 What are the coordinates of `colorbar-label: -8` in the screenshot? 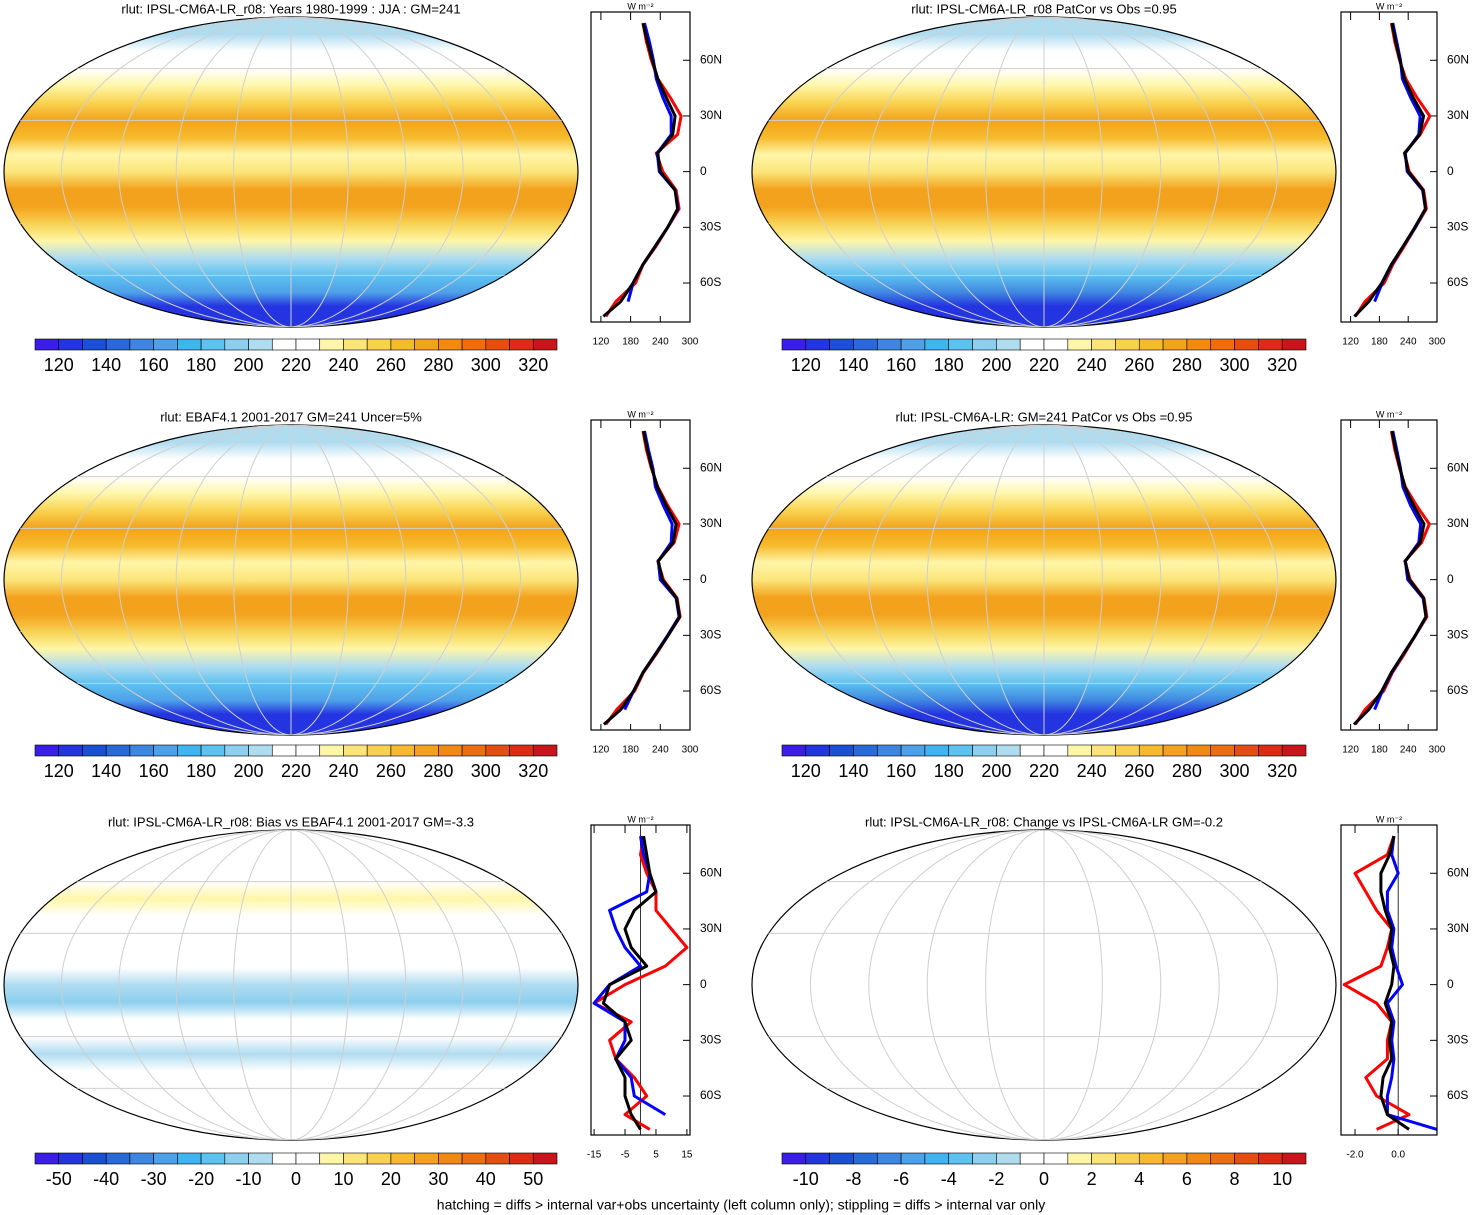 It's located at (853, 1179).